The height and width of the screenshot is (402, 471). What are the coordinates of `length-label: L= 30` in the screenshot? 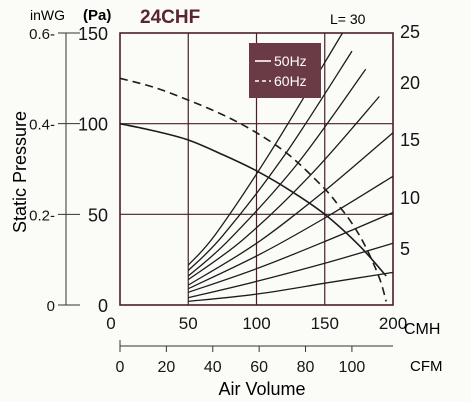 It's located at (348, 19).